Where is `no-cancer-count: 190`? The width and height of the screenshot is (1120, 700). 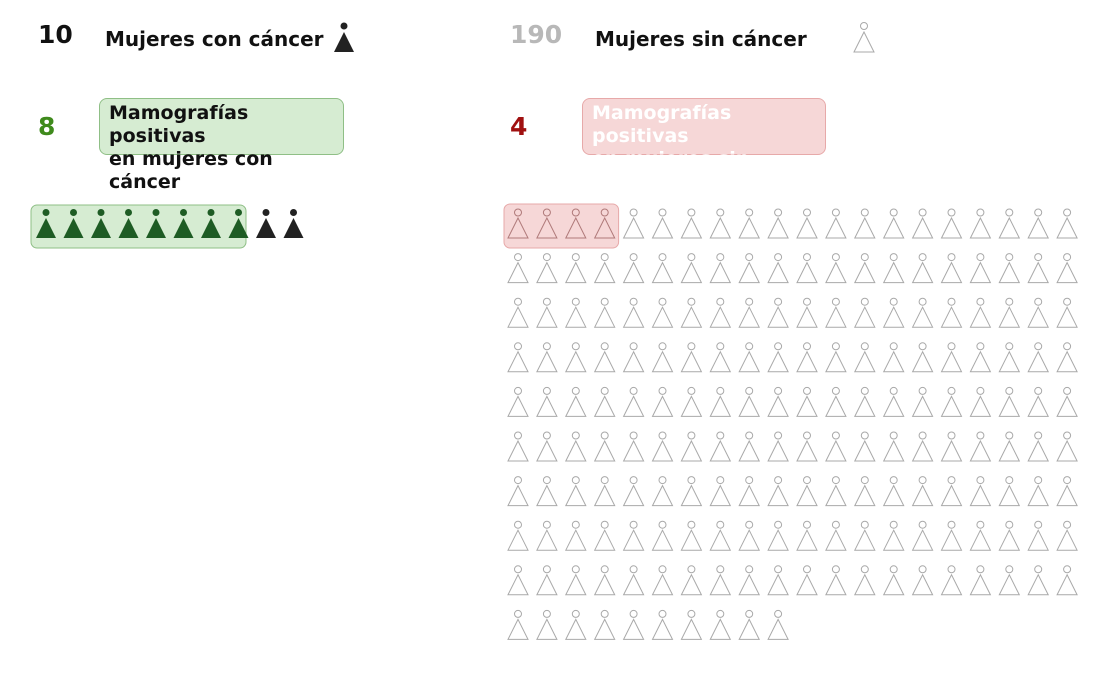
no-cancer-count: 190 is located at coordinates (536, 34).